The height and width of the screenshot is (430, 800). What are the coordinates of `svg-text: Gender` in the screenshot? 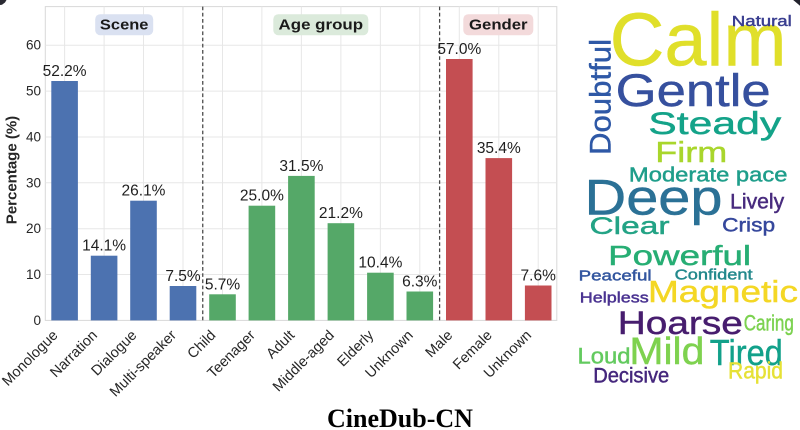 It's located at (498, 25).